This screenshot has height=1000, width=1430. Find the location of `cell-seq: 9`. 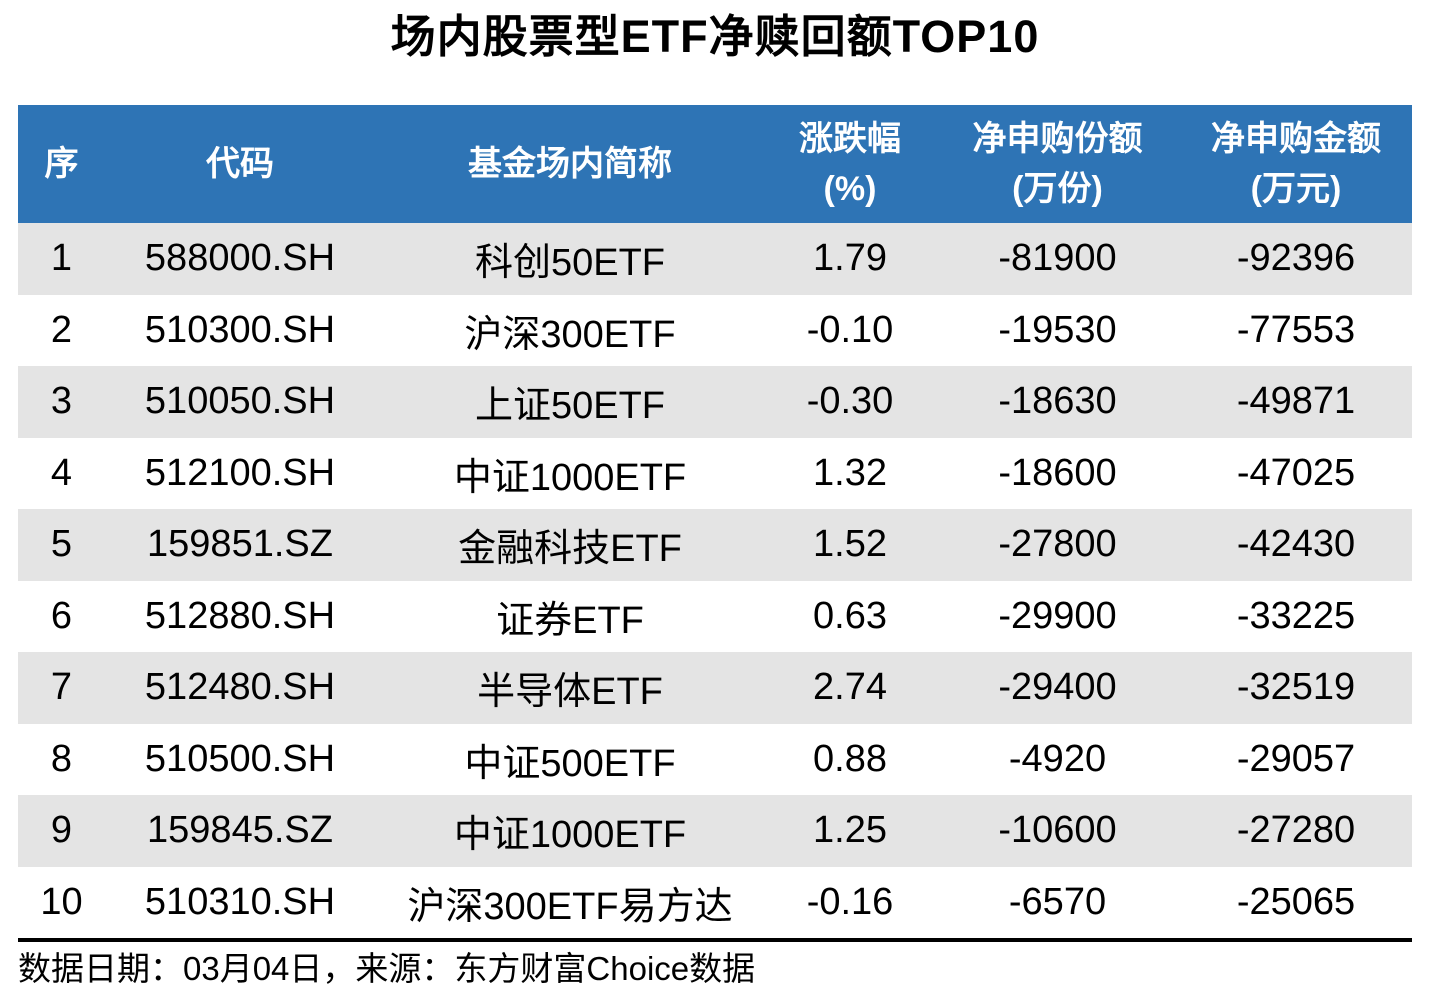

cell-seq: 9 is located at coordinates (61, 831).